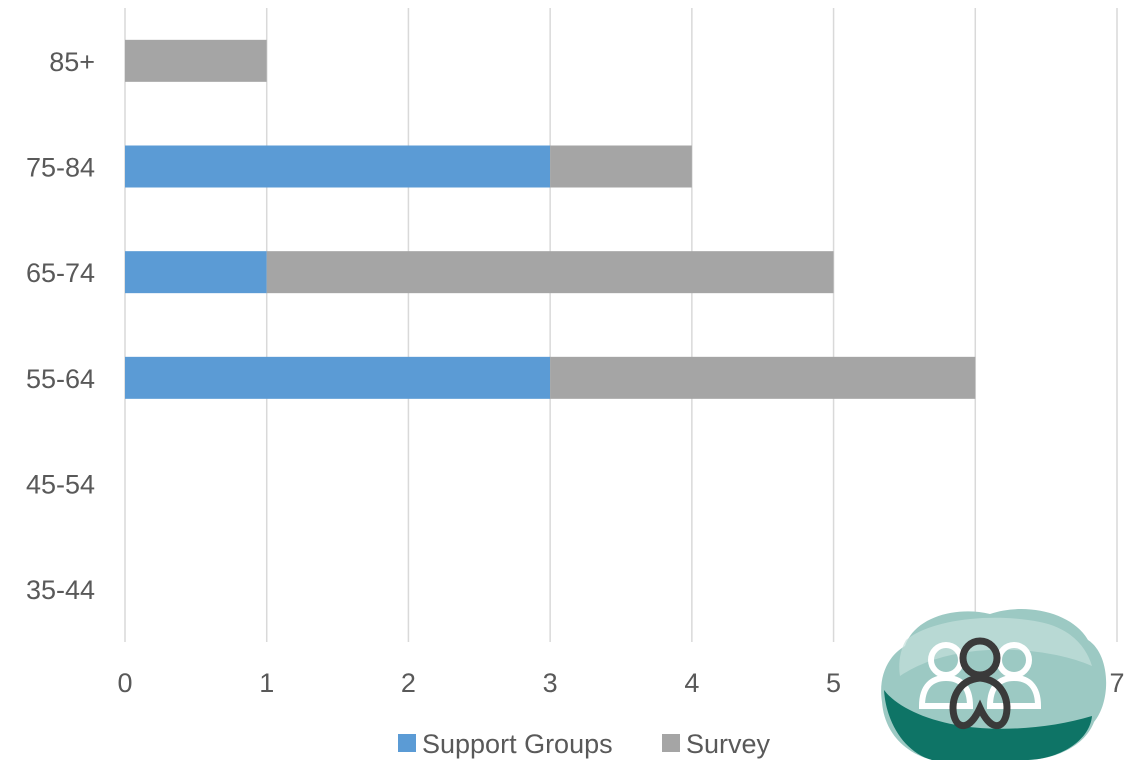 The height and width of the screenshot is (761, 1138). I want to click on y-tick-label-55-64: 55-64, so click(60, 379).